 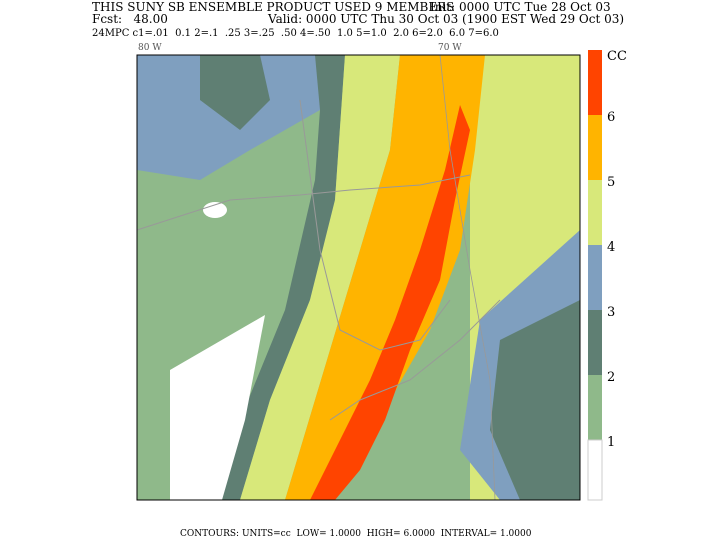 I want to click on longitude-label: 80 W, so click(x=150, y=48).